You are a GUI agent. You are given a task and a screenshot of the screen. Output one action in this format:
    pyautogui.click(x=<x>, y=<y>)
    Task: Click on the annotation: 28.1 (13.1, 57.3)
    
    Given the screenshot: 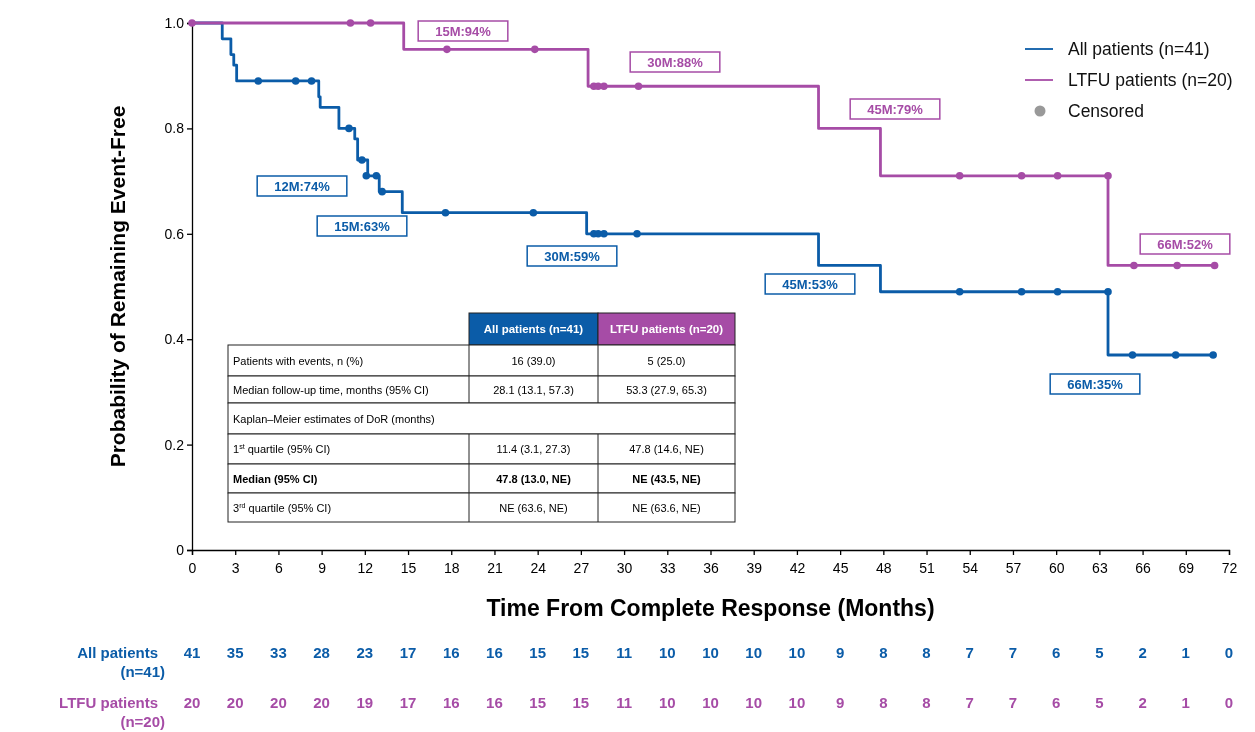 What is the action you would take?
    pyautogui.click(x=533, y=389)
    